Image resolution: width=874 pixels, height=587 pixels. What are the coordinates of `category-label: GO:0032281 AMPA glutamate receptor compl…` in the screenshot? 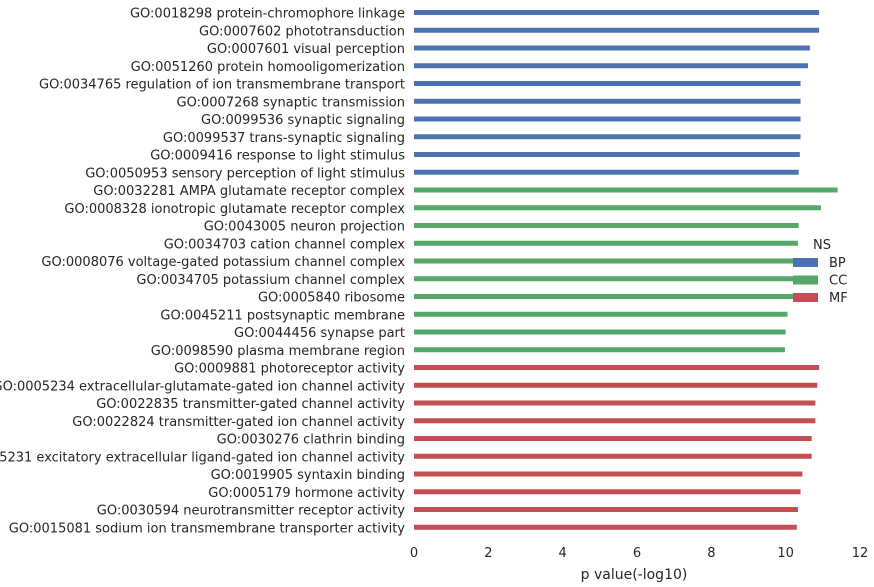 It's located at (249, 191).